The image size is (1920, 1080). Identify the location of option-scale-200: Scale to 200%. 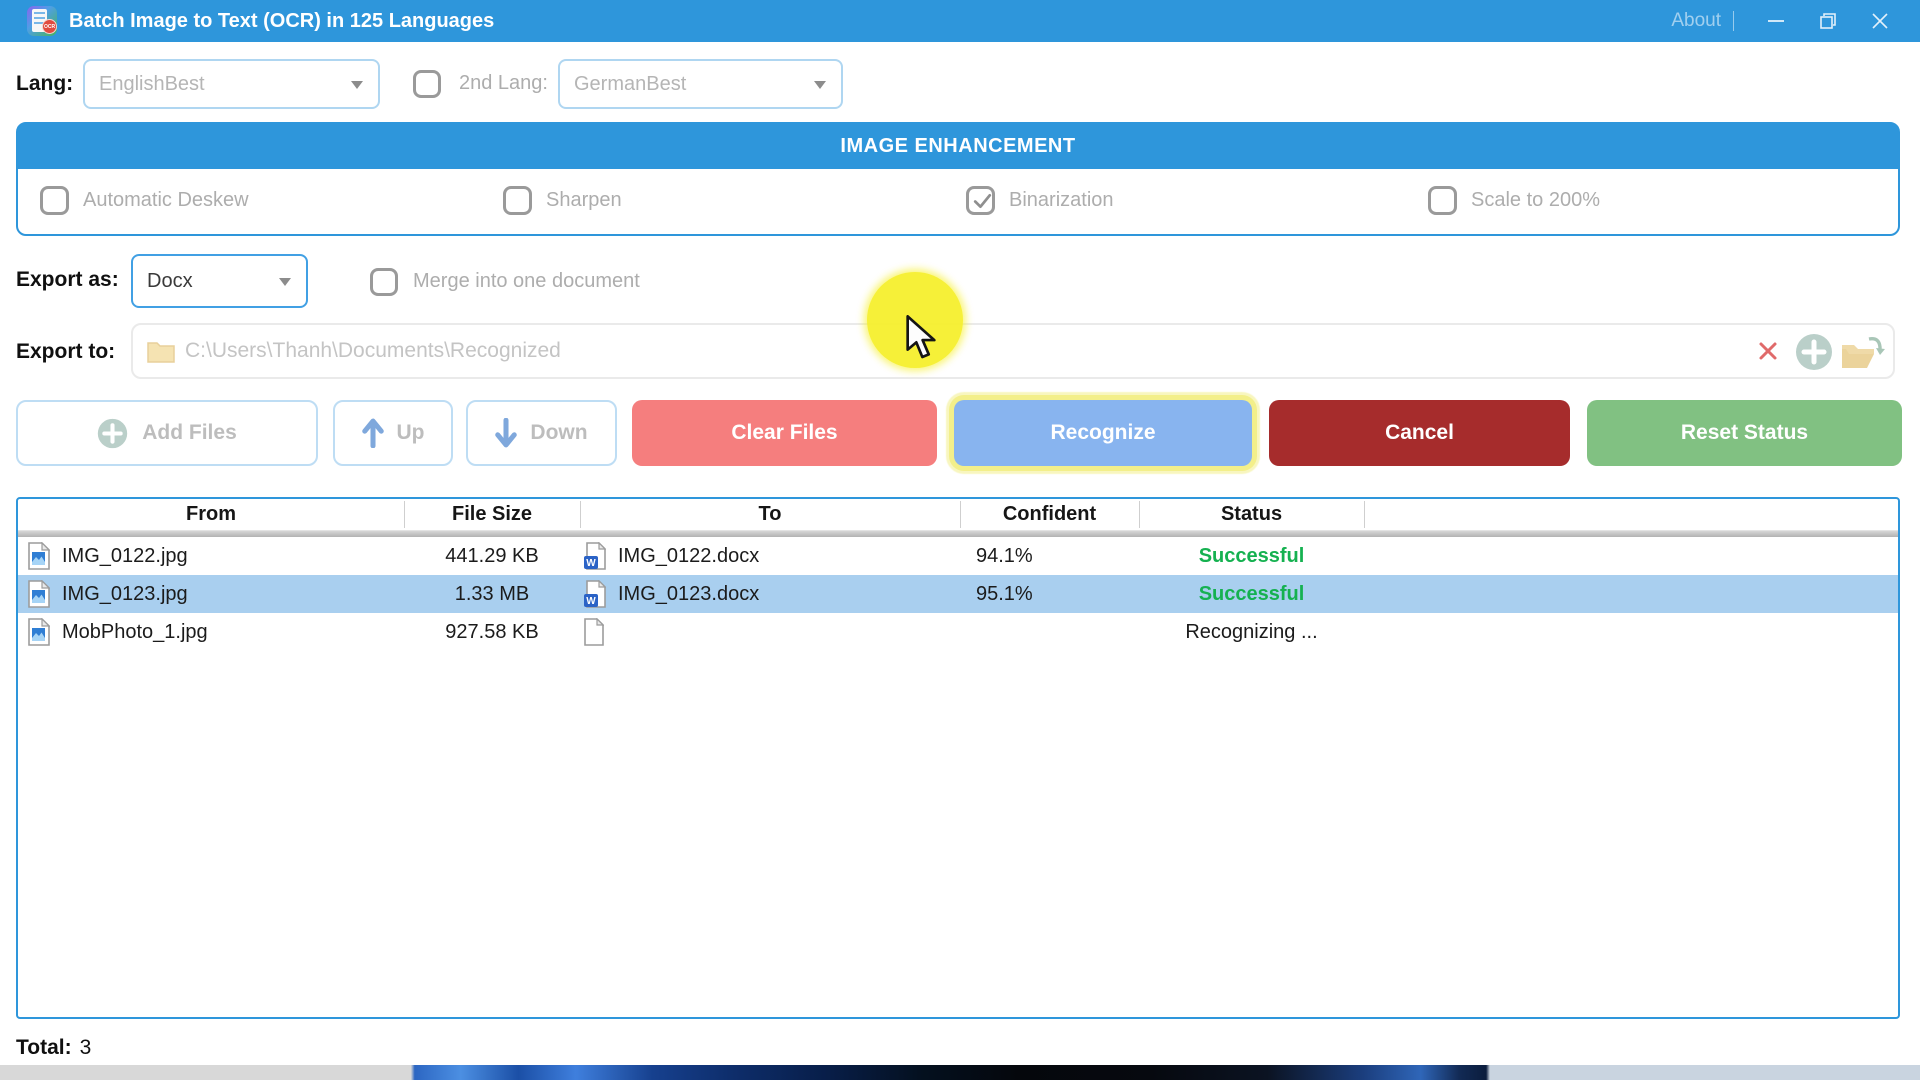
(1514, 200).